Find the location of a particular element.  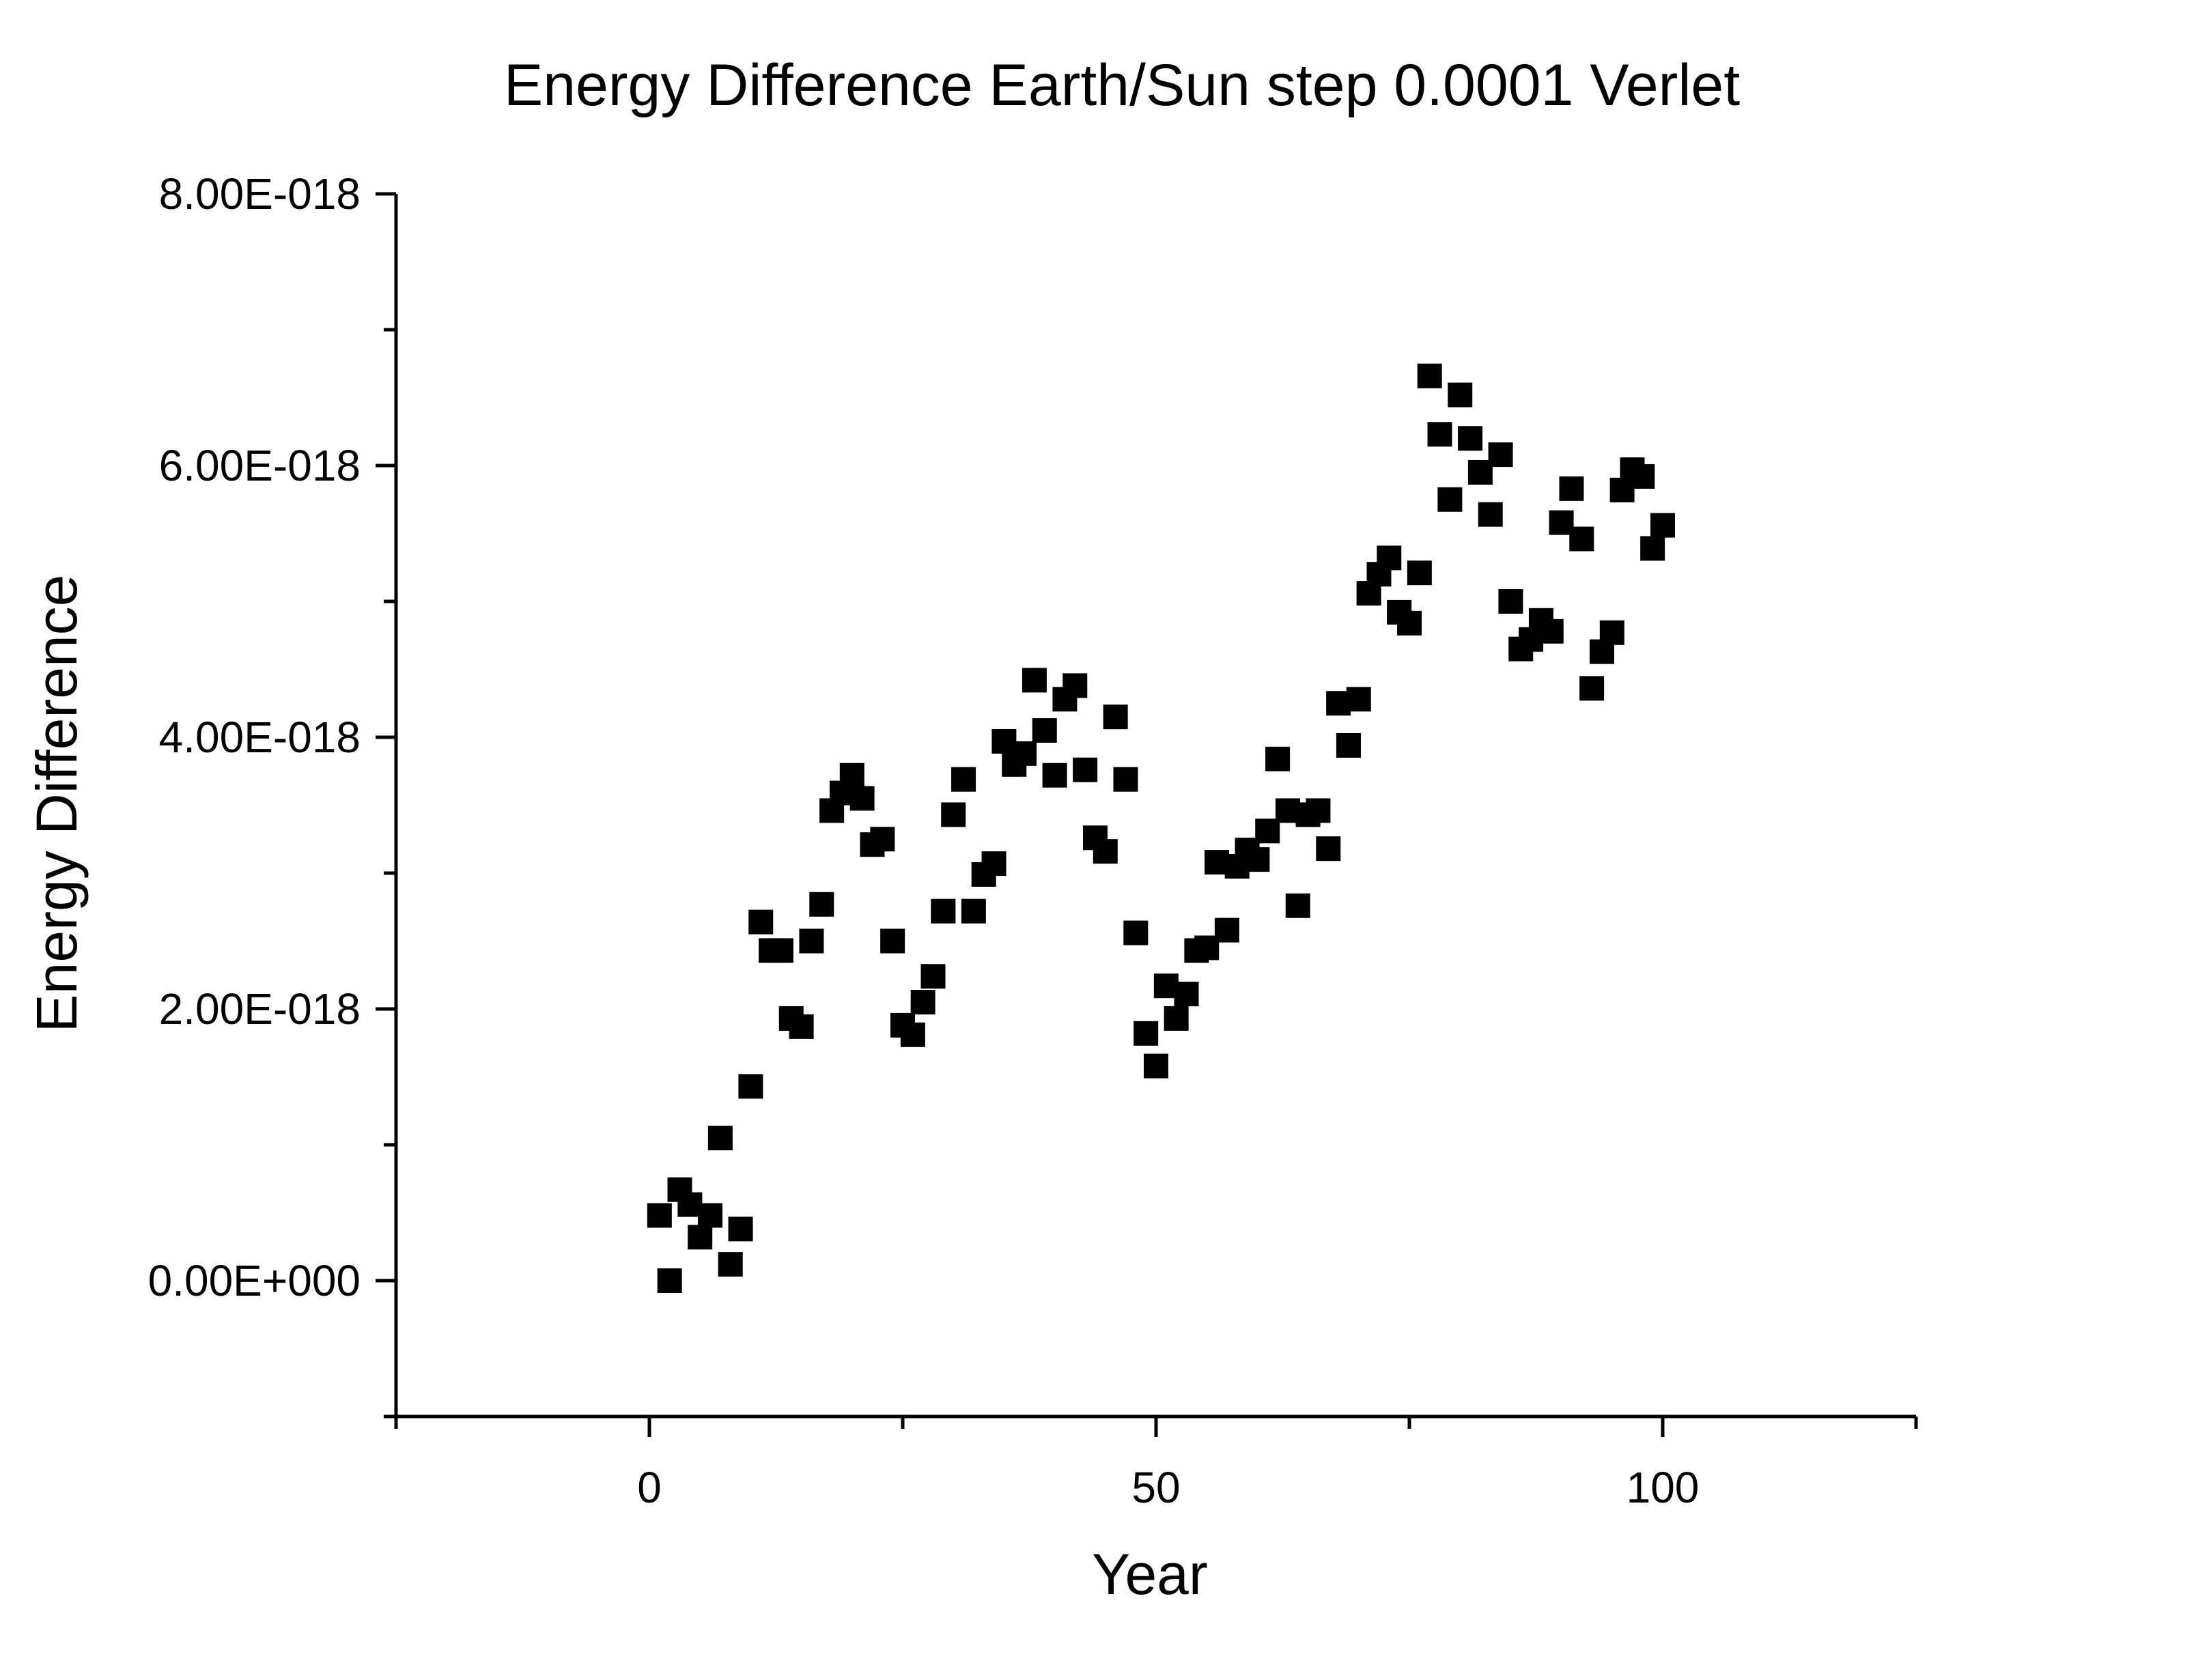

y-tick-label: 6.00E-018 is located at coordinates (260, 465).